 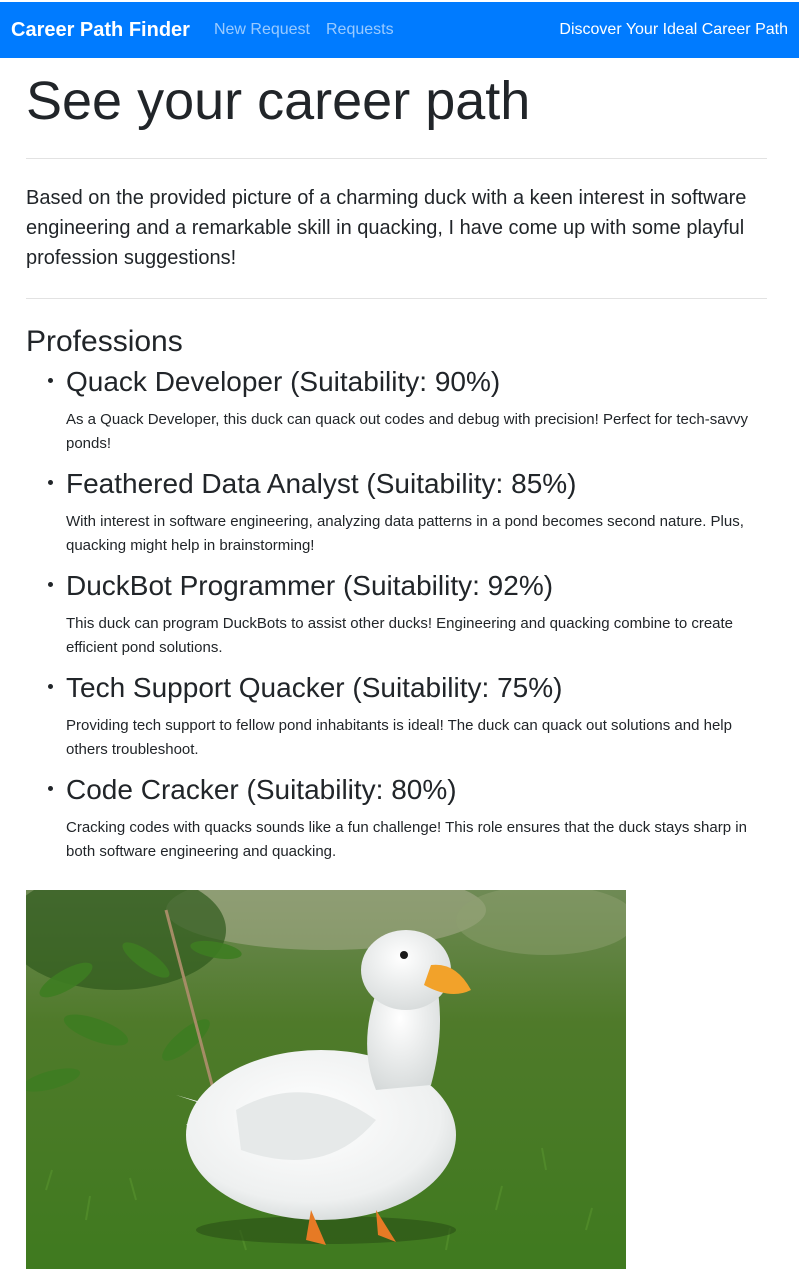 What do you see at coordinates (283, 381) in the screenshot?
I see `profession-title: Quack Developer (Suitability: 90%)` at bounding box center [283, 381].